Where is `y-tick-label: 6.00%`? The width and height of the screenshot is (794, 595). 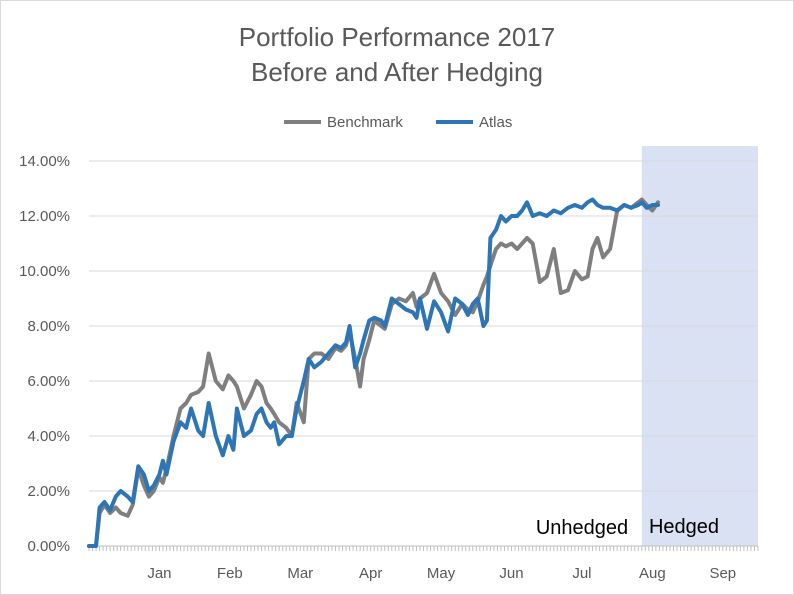 y-tick-label: 6.00% is located at coordinates (48, 381).